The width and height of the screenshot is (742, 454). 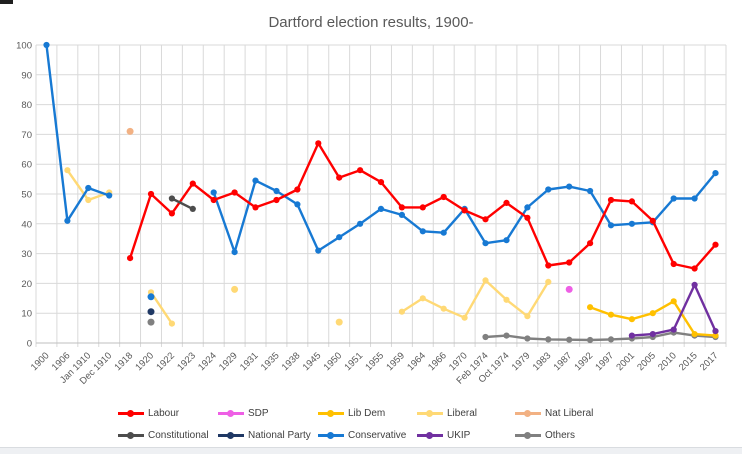 I want to click on chart-title: Dartford election results, 1900-, so click(x=370, y=22).